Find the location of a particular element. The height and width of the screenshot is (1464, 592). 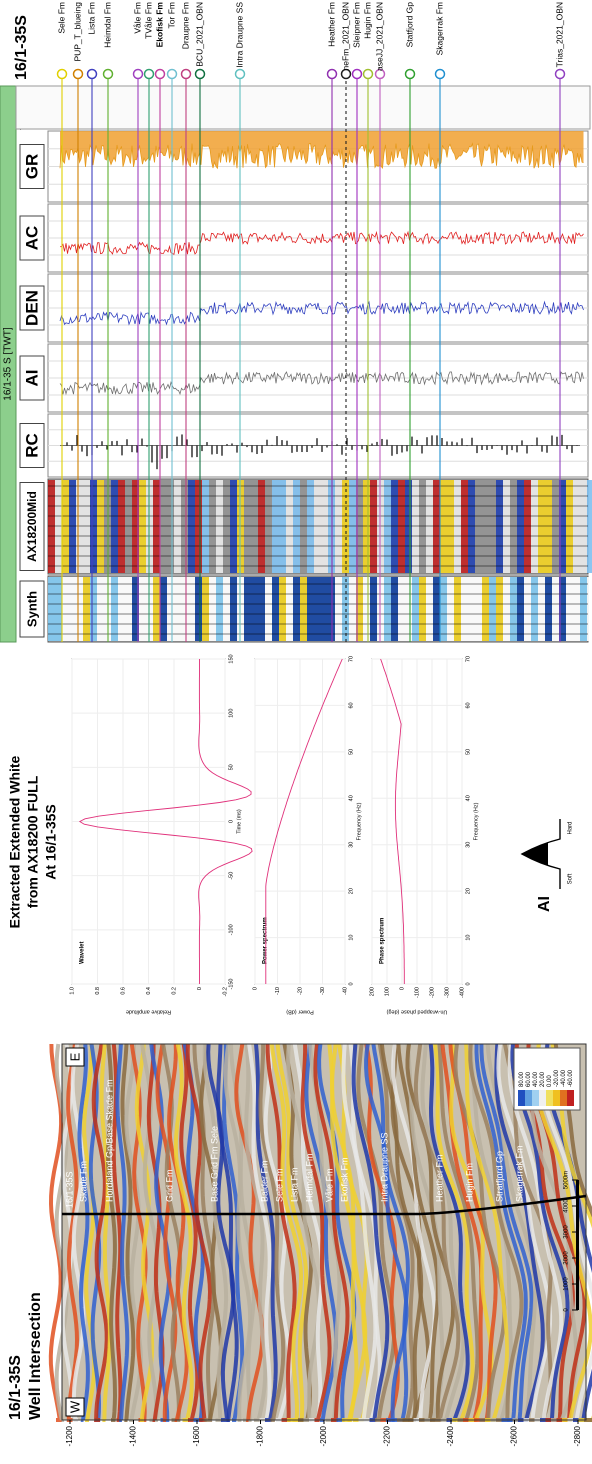

track-header: AI is located at coordinates (31, 378).